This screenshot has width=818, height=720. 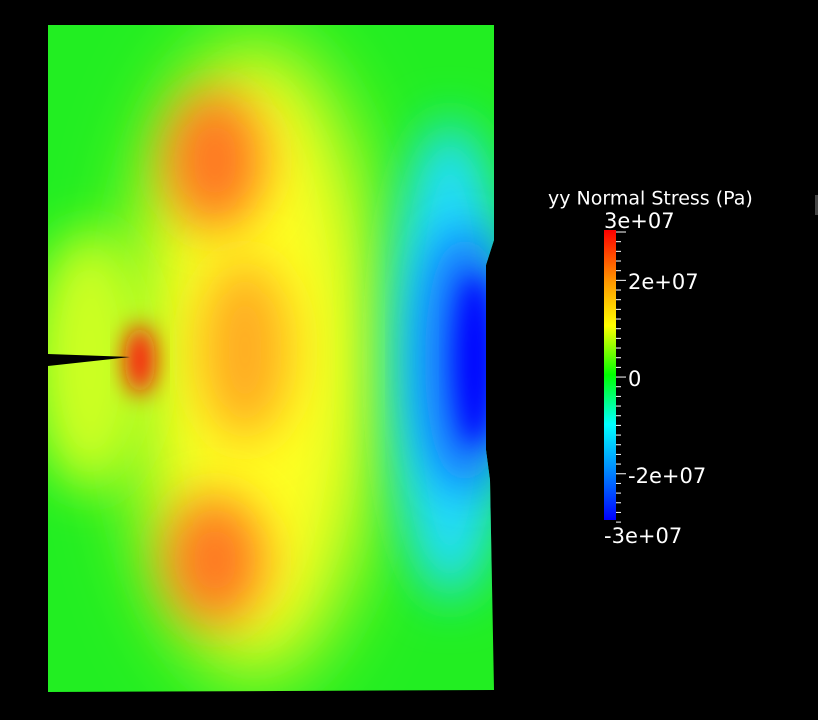 I want to click on legend-title: yy Normal Stress (Pa), so click(x=650, y=199).